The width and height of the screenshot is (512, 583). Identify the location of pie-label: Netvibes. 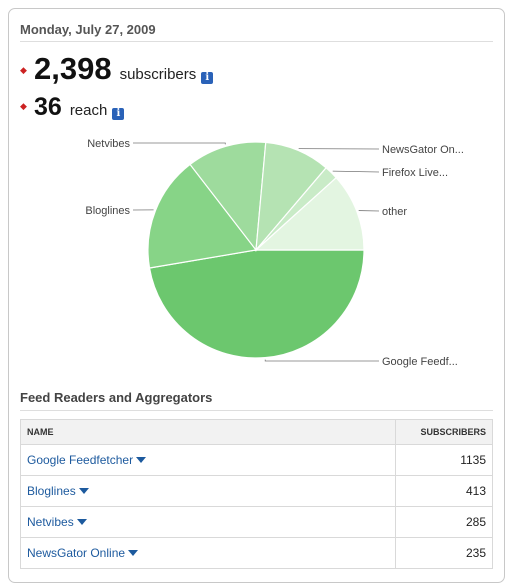
(108, 144).